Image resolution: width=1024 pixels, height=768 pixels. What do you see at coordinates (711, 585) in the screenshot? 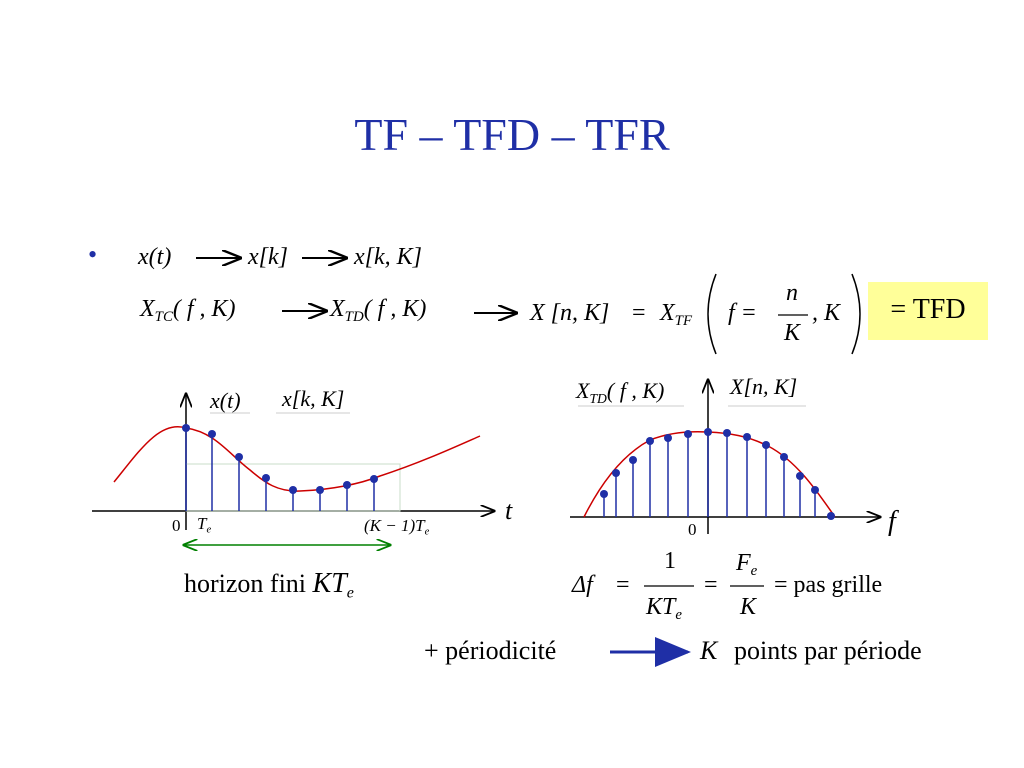
I see `delta-eq2: =` at bounding box center [711, 585].